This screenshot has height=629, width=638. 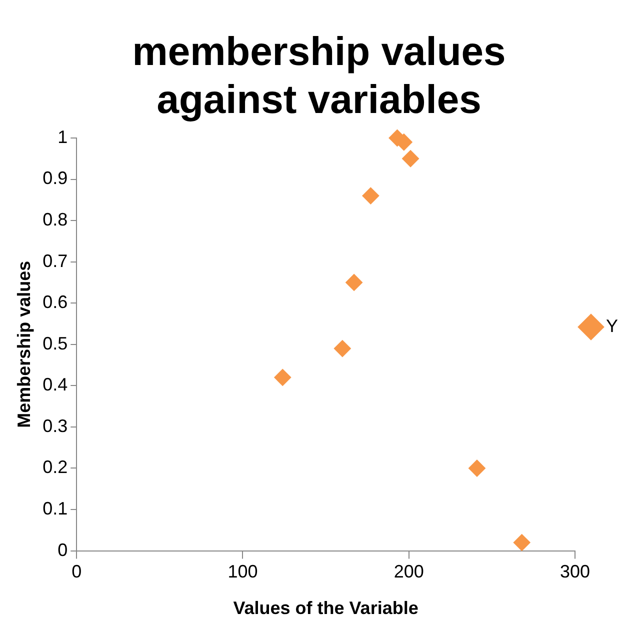 What do you see at coordinates (55, 508) in the screenshot?
I see `y-tick-label: 0.1` at bounding box center [55, 508].